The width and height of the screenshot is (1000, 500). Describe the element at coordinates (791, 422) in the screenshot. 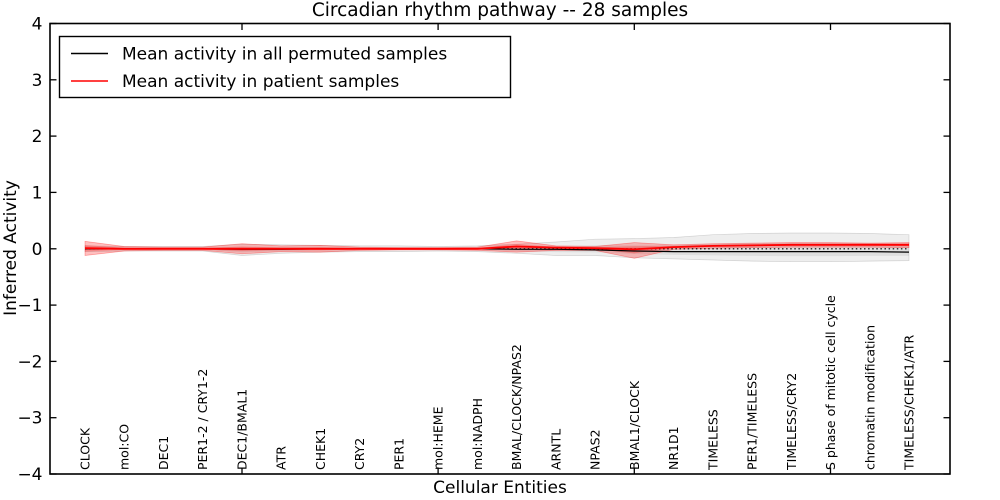

I see `x-entity-label: TIMELESS/CRY2` at that location.